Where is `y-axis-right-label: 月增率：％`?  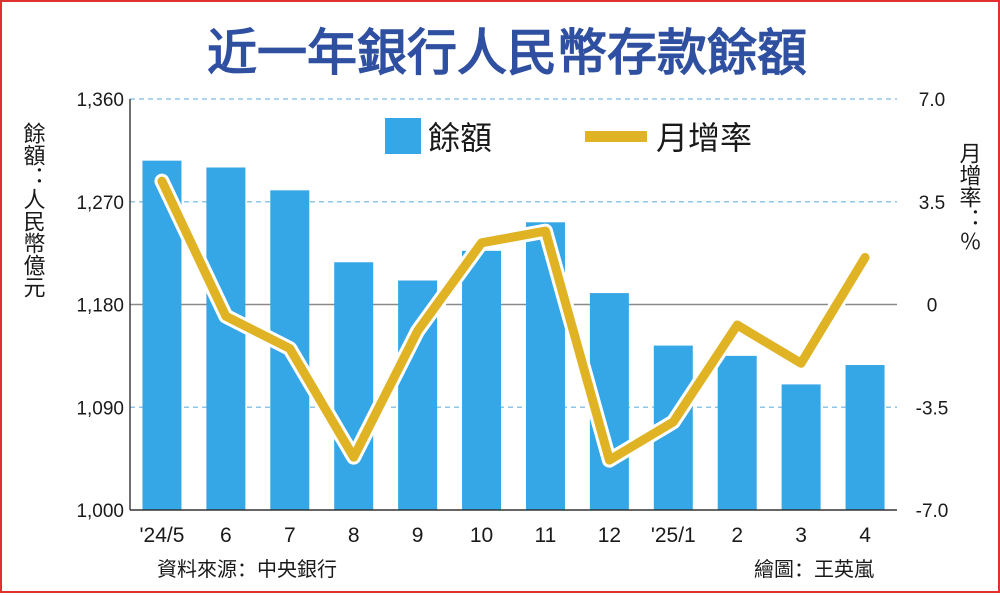 y-axis-right-label: 月增率：％ is located at coordinates (969, 197).